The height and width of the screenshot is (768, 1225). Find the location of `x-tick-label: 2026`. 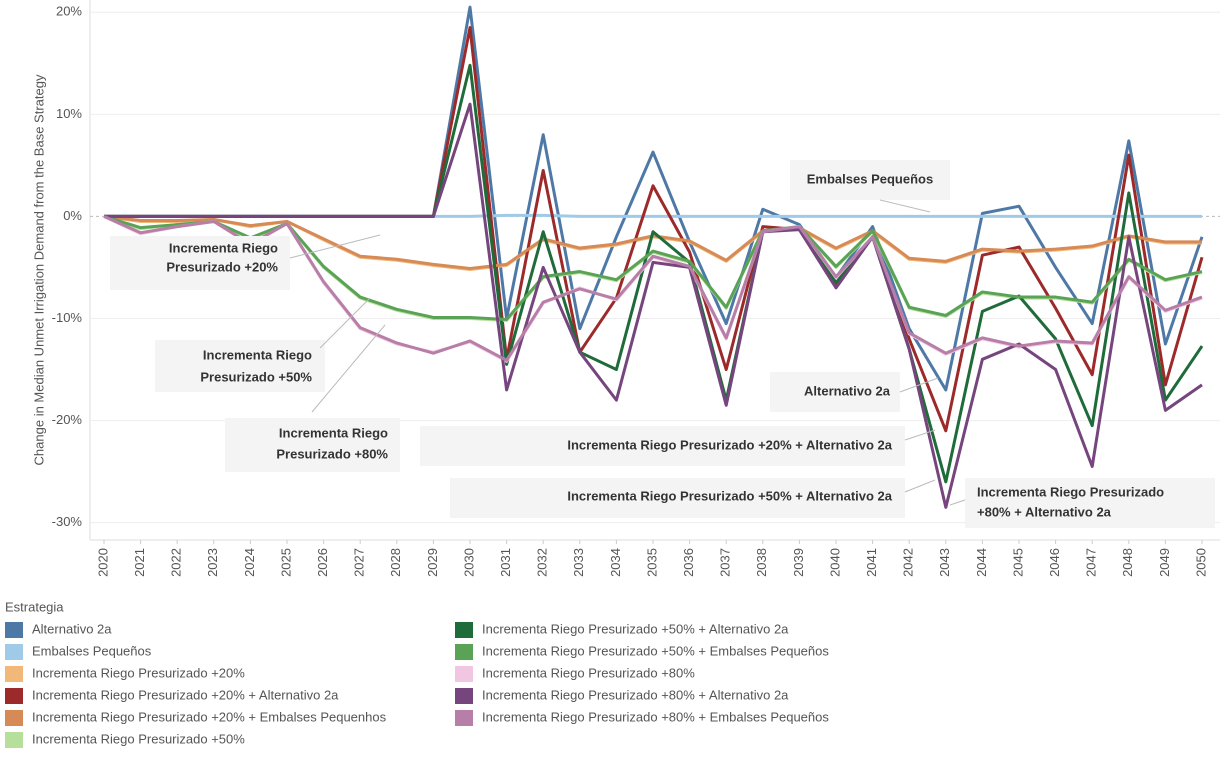

x-tick-label: 2026 is located at coordinates (322, 562).